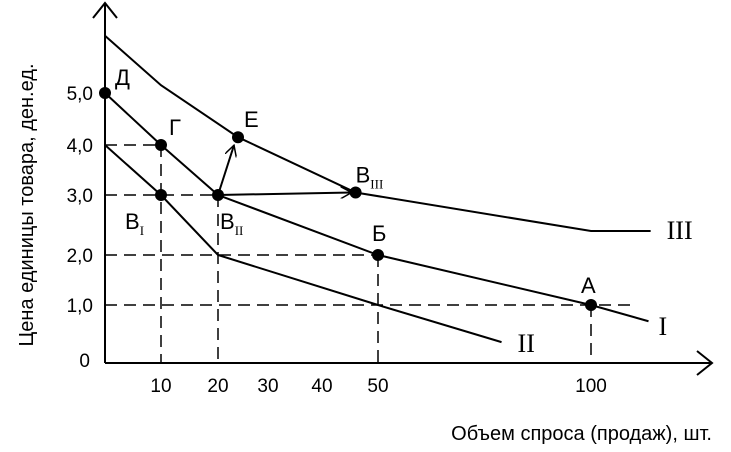  What do you see at coordinates (377, 386) in the screenshot?
I see `x-tick-label: 50` at bounding box center [377, 386].